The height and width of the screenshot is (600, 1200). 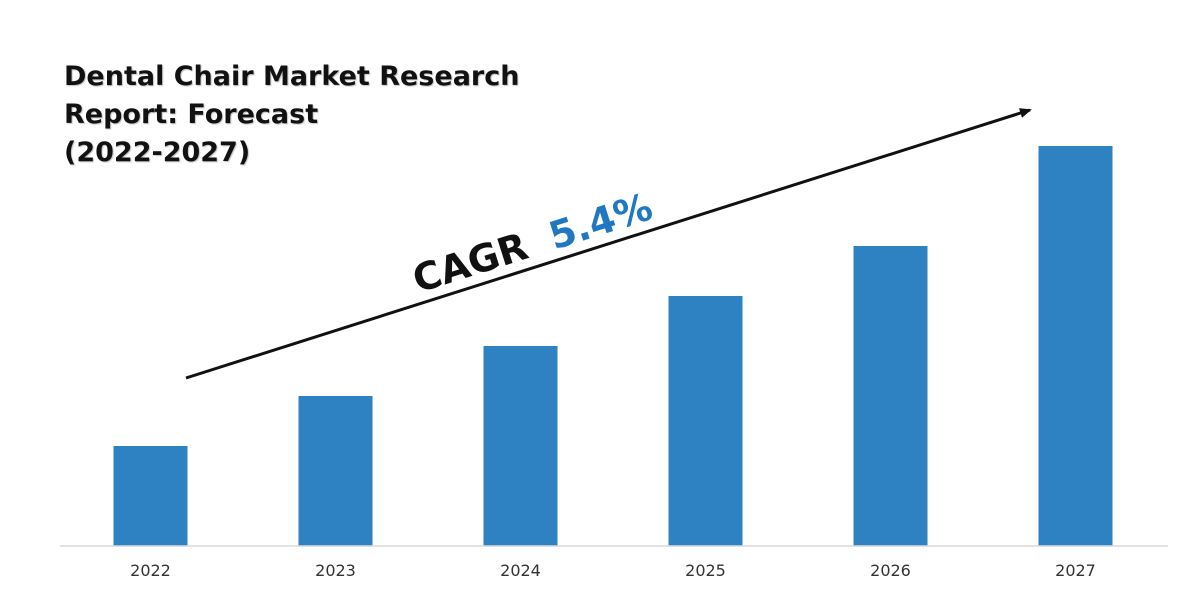 I want to click on cagr-annotation: CAGR 5.4%, so click(x=532, y=243).